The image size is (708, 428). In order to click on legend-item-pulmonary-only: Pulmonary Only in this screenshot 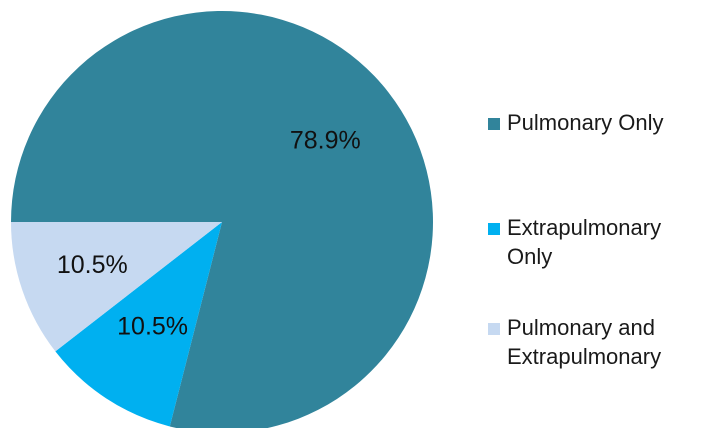, I will do `click(592, 122)`.